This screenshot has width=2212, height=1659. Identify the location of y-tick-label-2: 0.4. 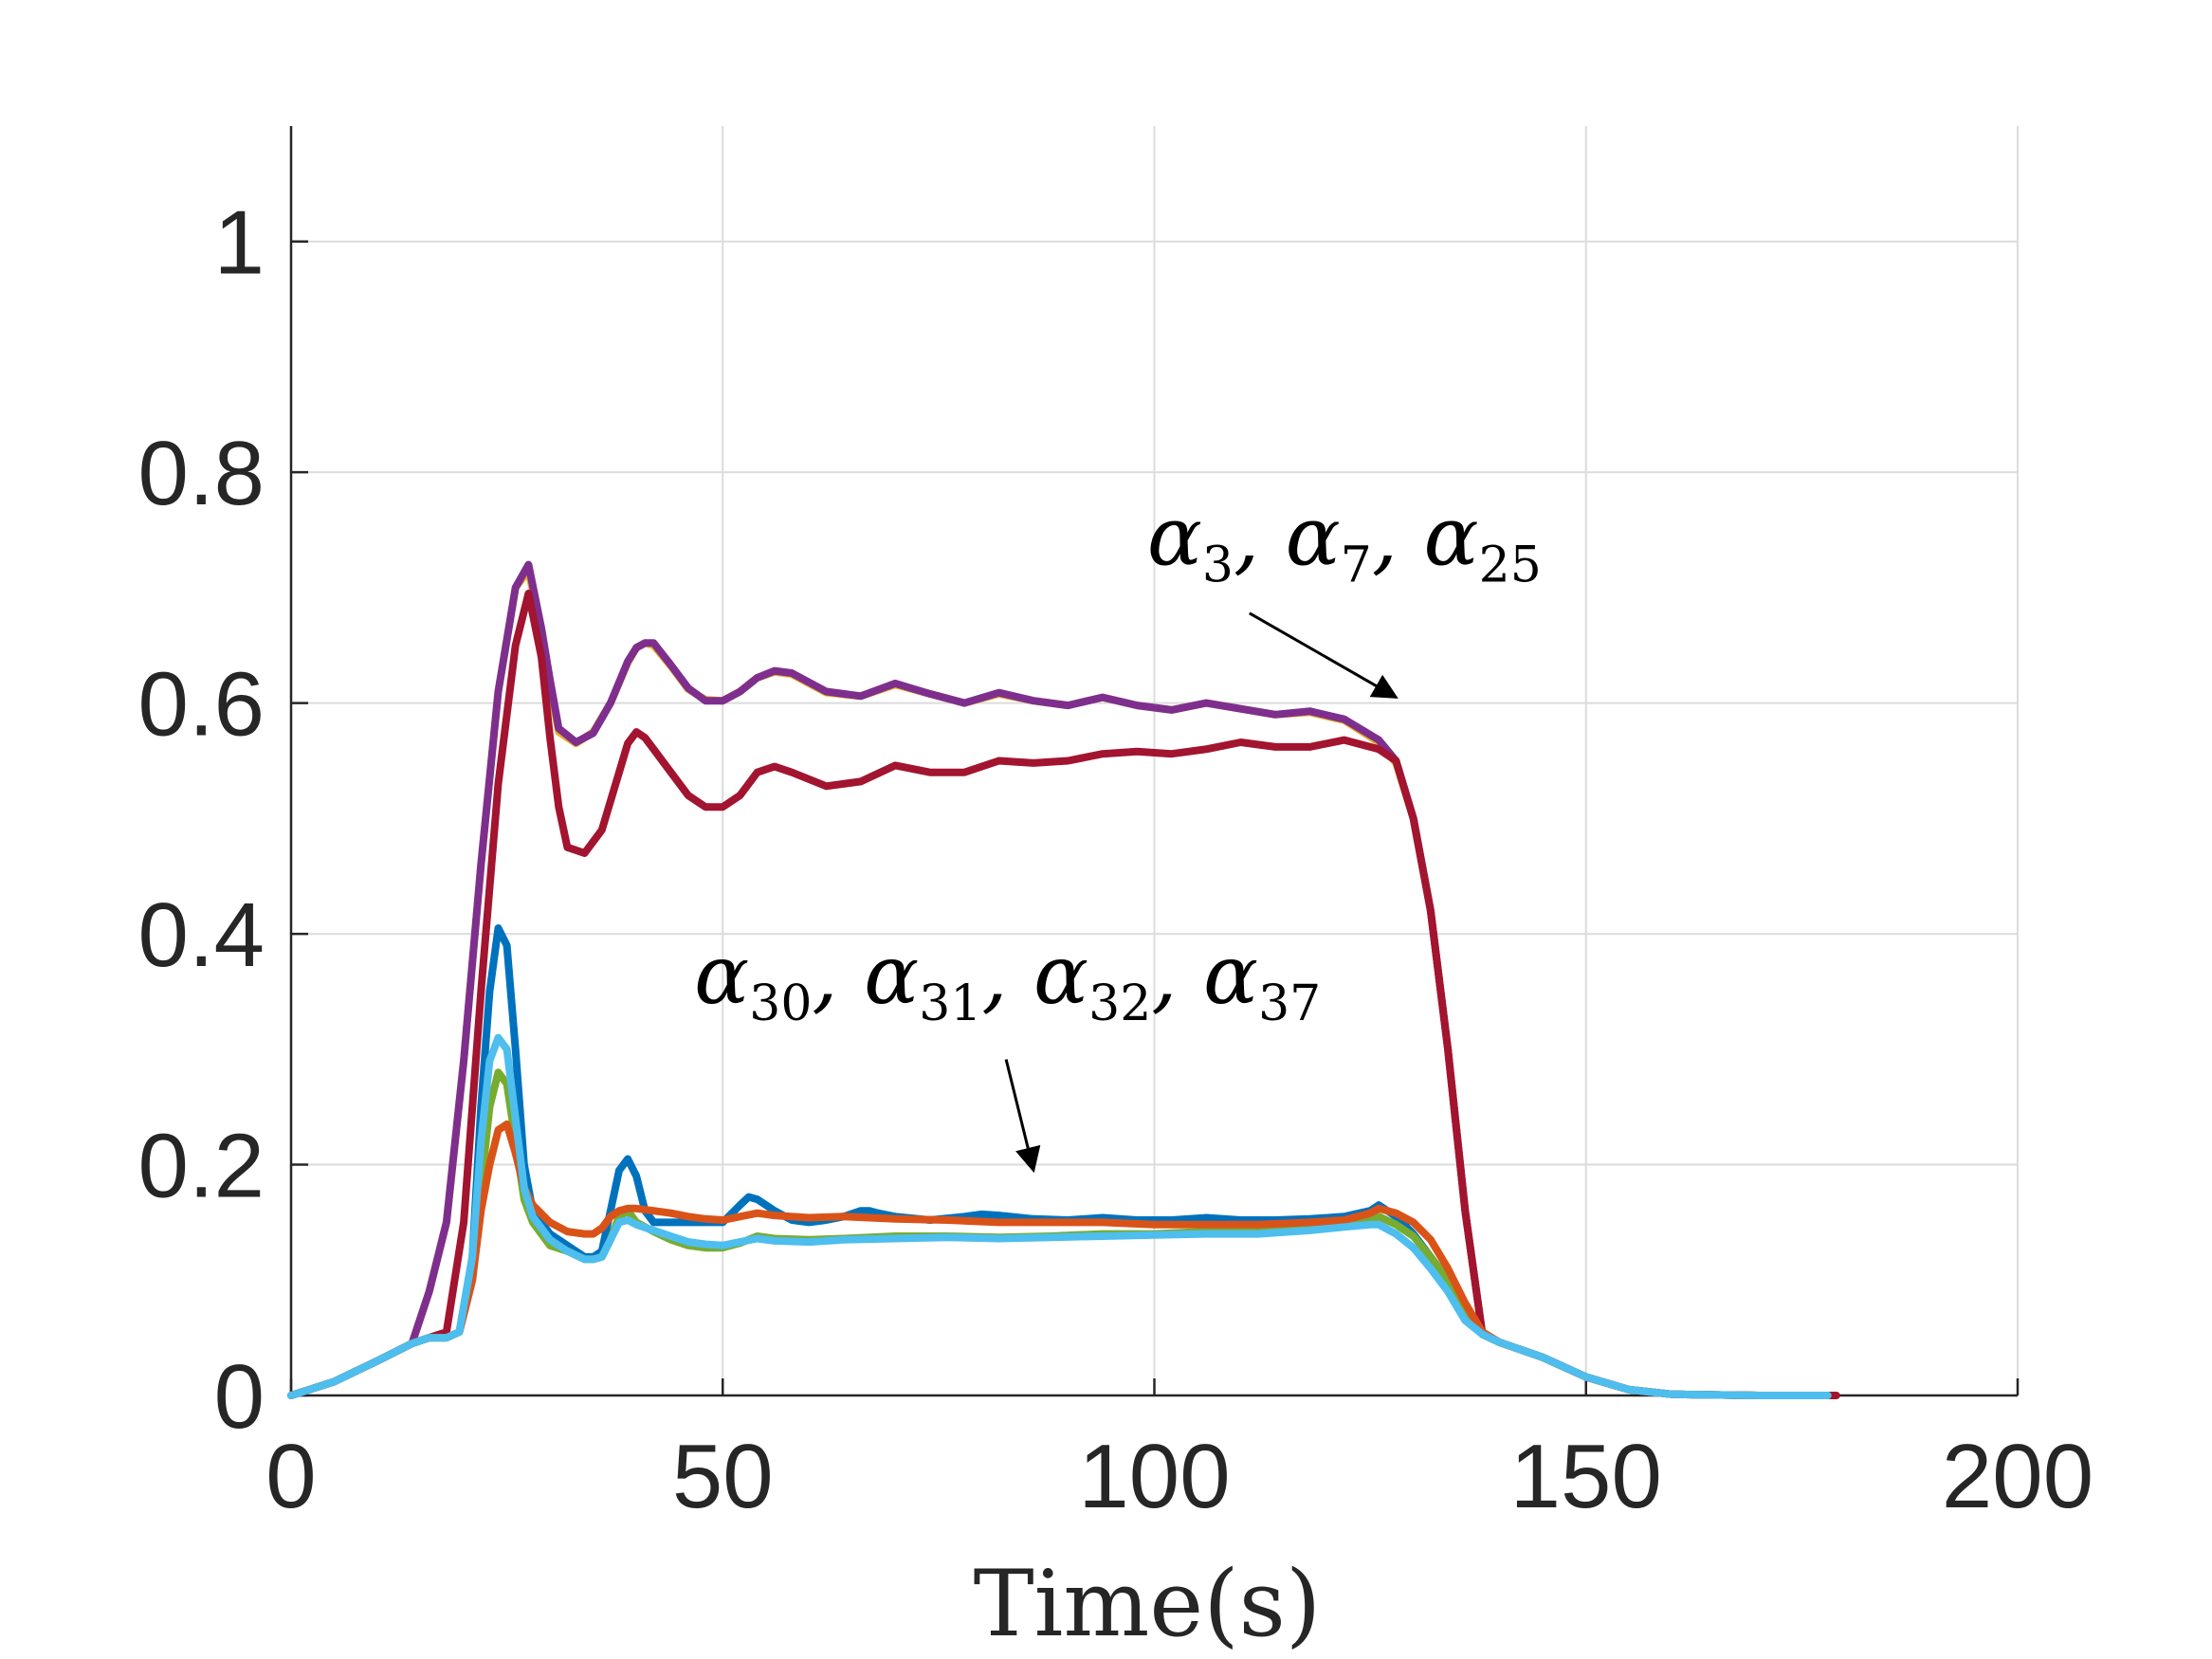
(201, 935).